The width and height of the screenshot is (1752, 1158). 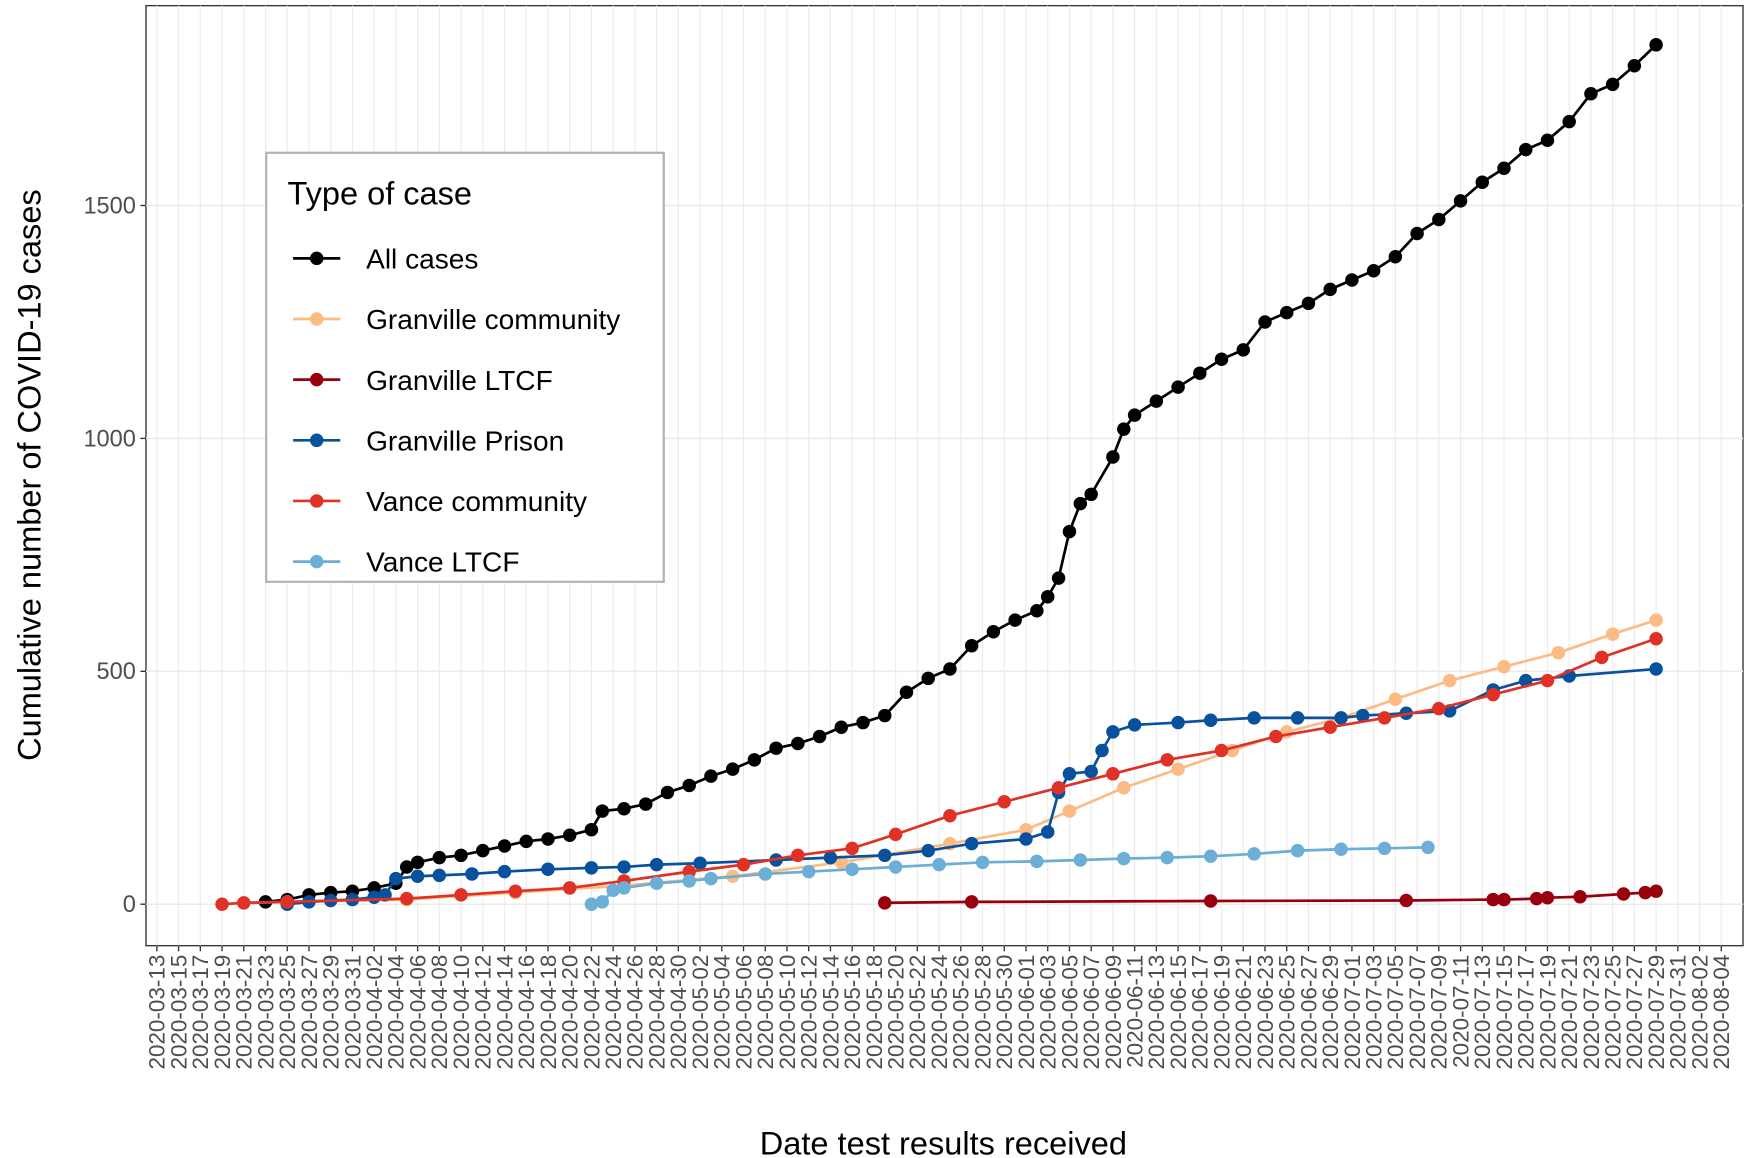 I want to click on x-tick-label: 2020-07-31, so click(x=1678, y=1012).